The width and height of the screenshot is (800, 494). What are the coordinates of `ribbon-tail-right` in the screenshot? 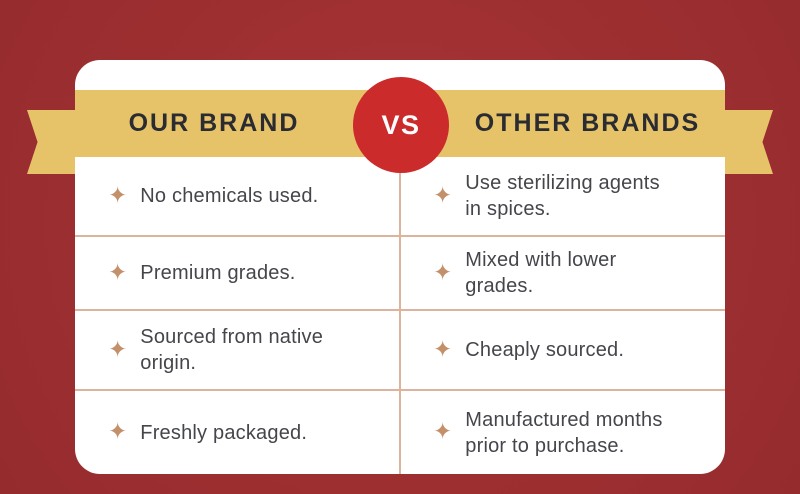 It's located at (749, 142).